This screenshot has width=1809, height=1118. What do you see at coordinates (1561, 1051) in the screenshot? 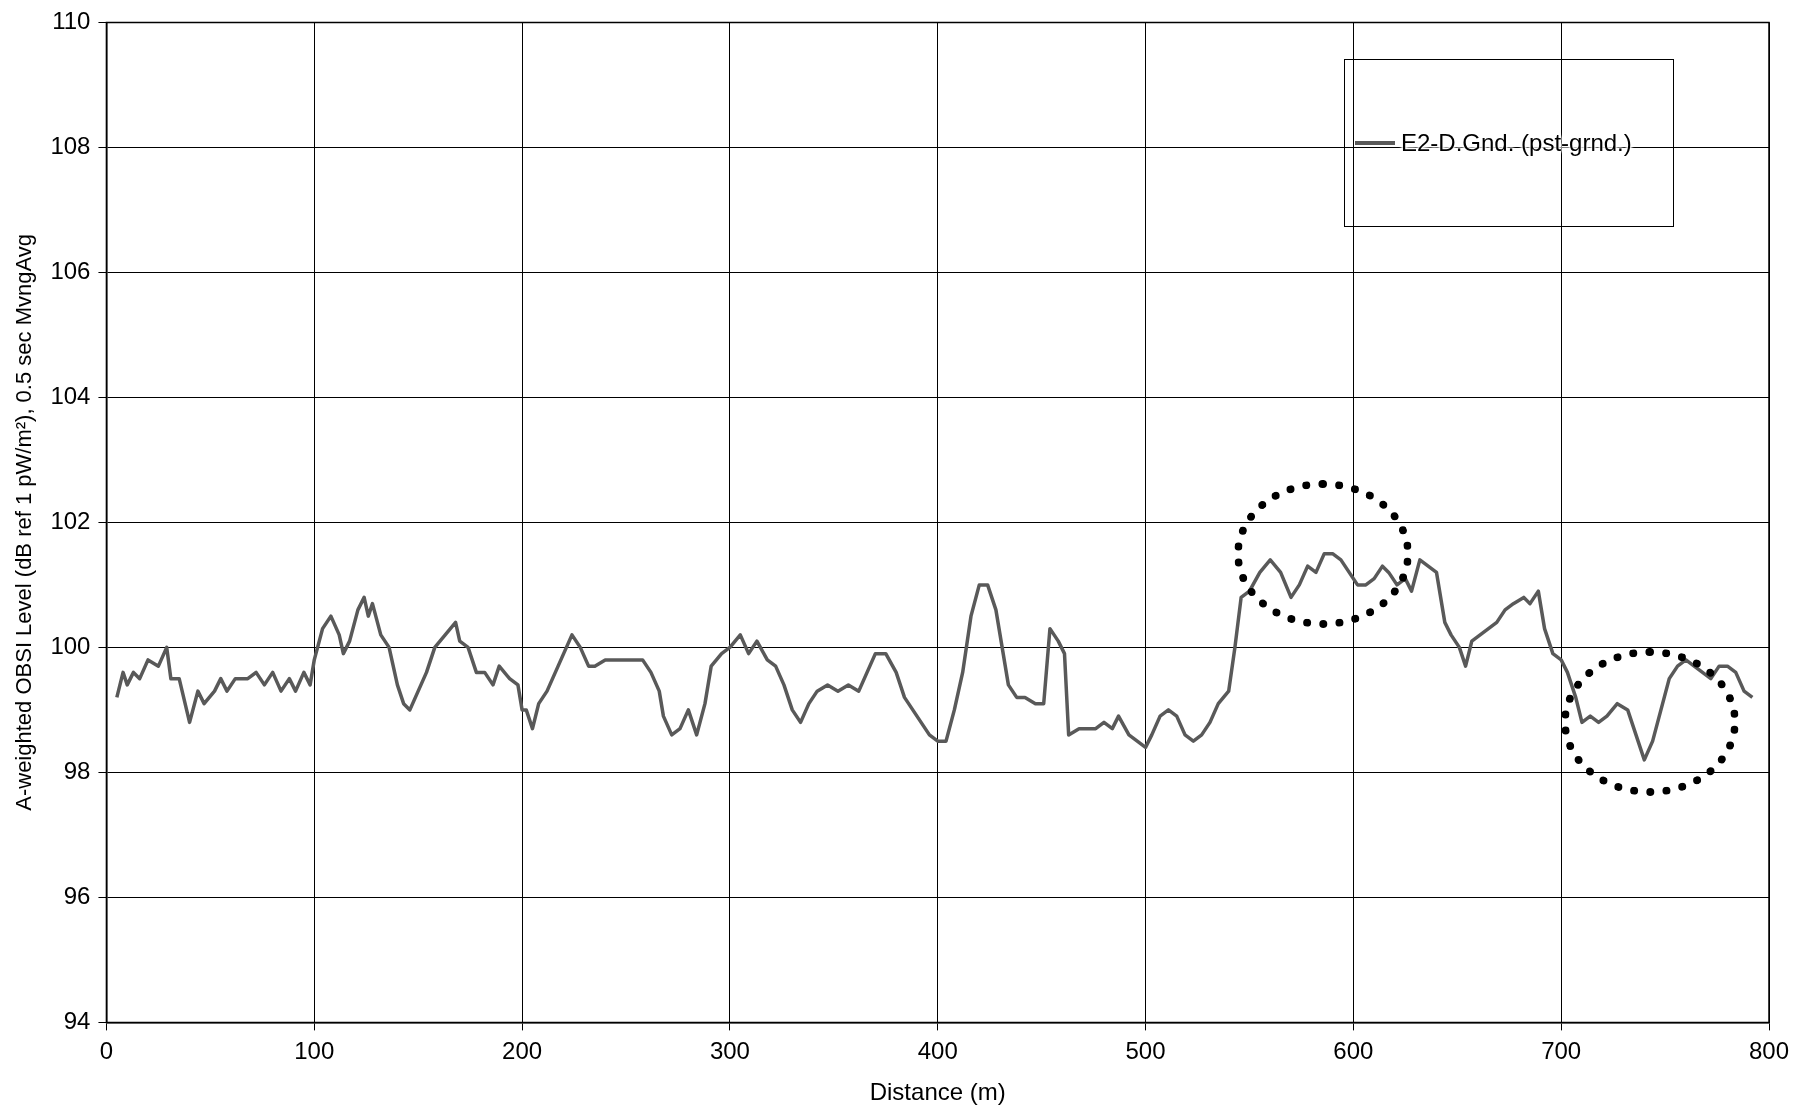
I see `x-tick-label: 700` at bounding box center [1561, 1051].